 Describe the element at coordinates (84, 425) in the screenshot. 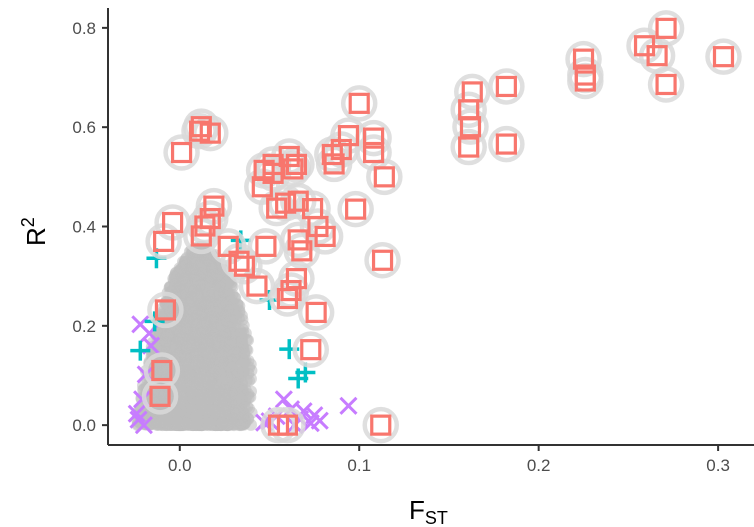

I see `y-tick-label: 0.0` at that location.